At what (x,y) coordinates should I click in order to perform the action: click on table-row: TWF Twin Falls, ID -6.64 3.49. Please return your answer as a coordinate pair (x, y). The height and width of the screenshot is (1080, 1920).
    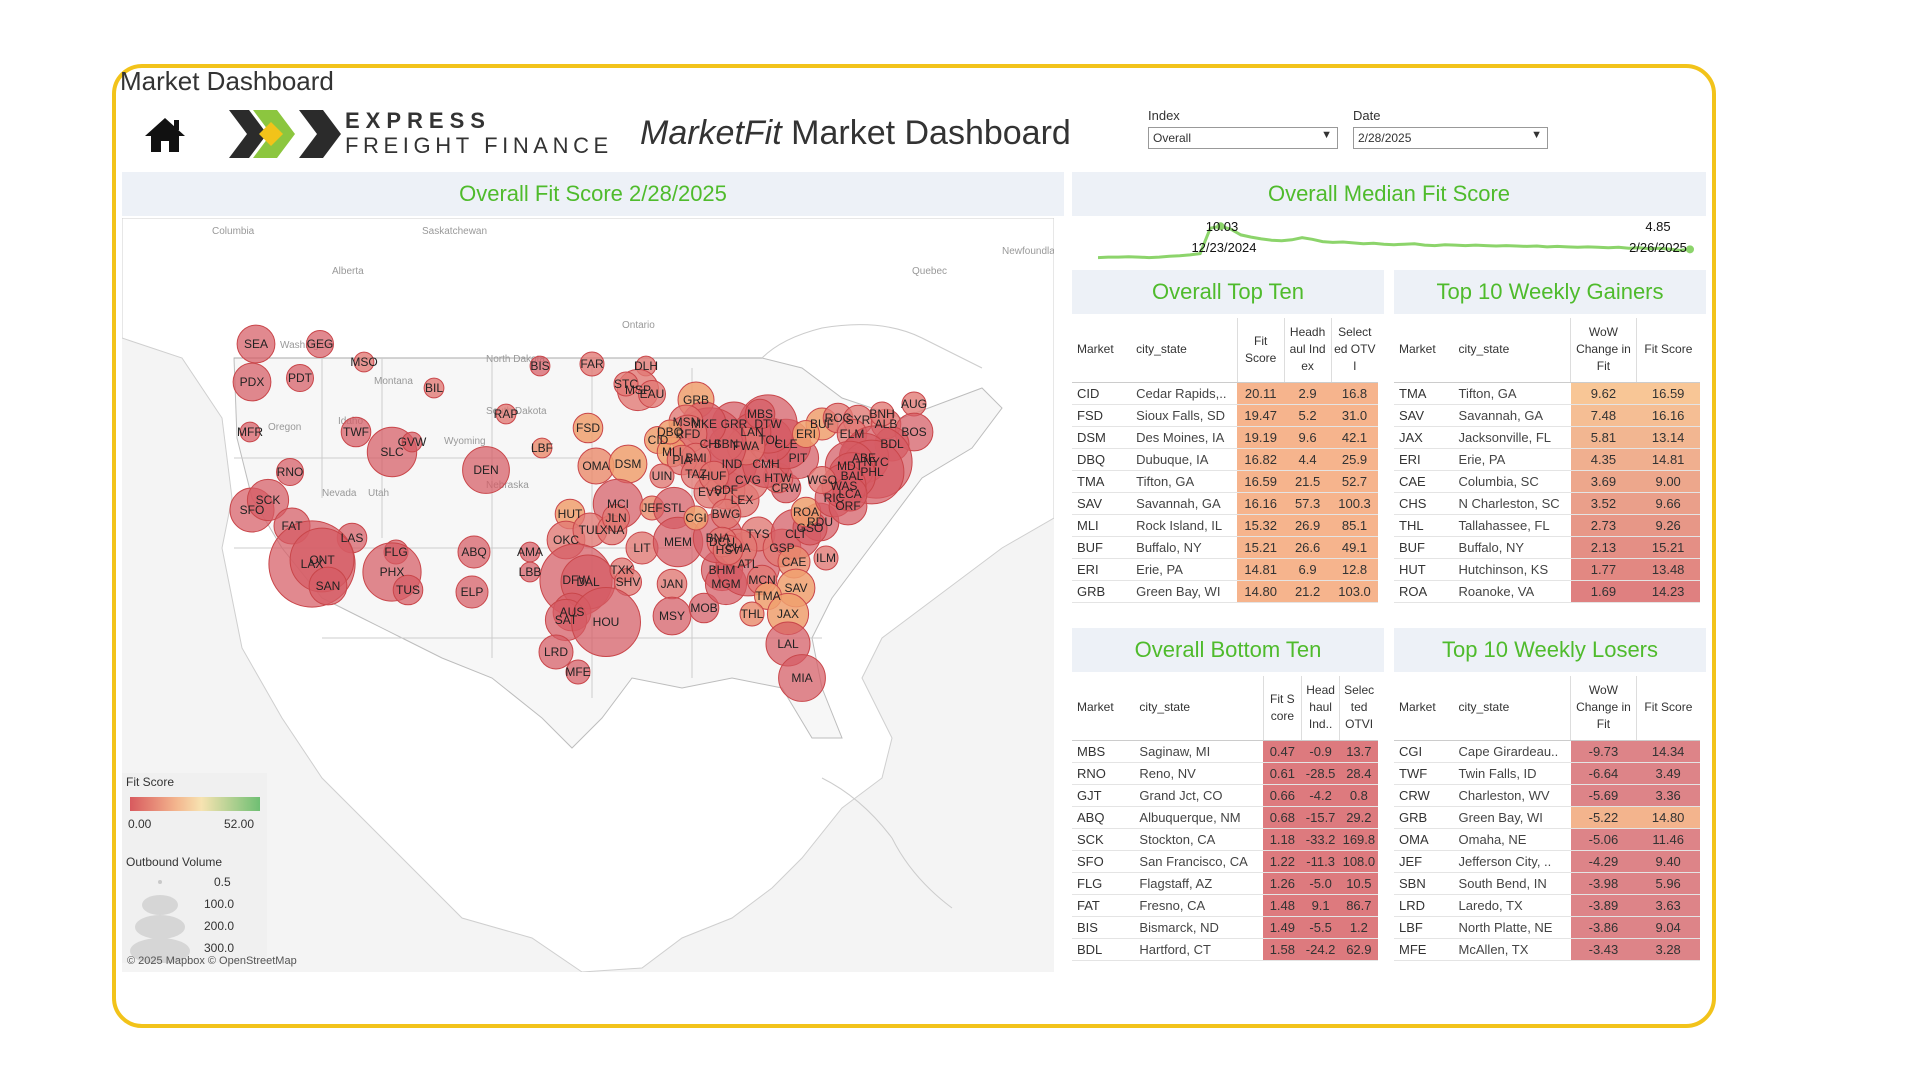
    Looking at the image, I should click on (1547, 773).